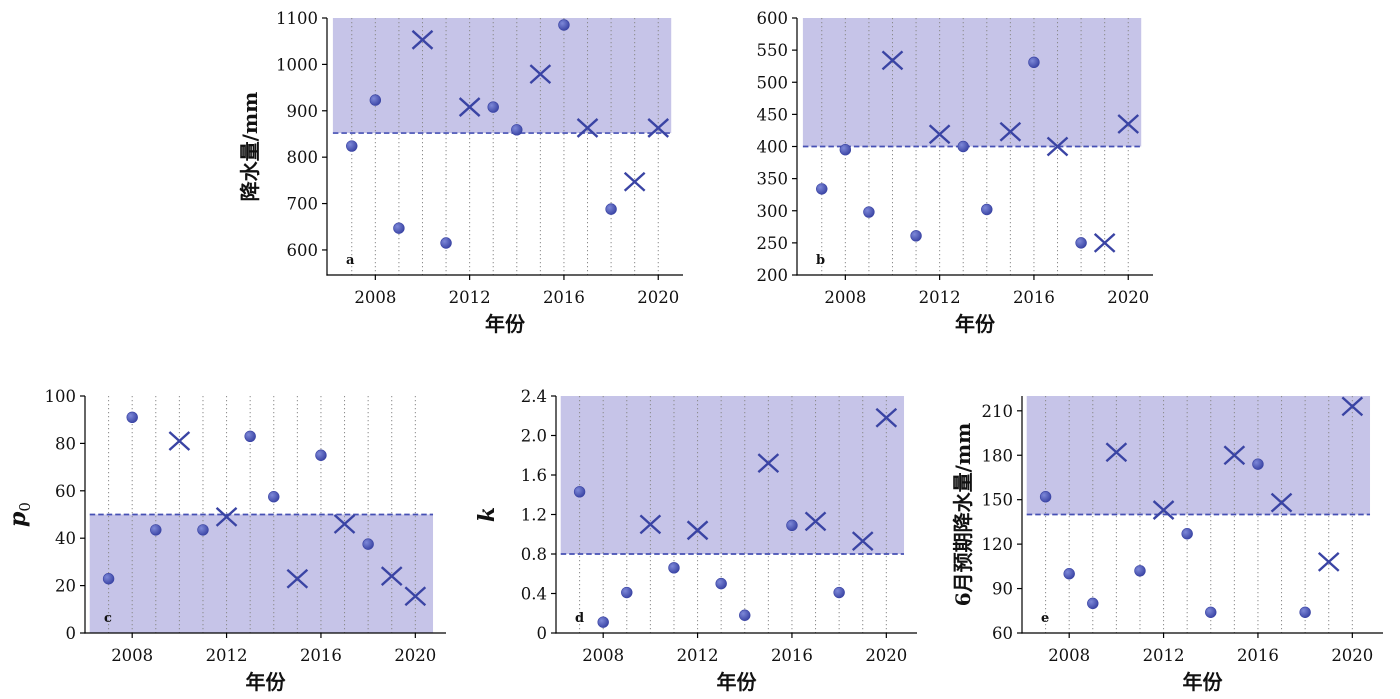 This screenshot has height=699, width=1400. What do you see at coordinates (773, 275) in the screenshot?
I see `y-tick-label: 200` at bounding box center [773, 275].